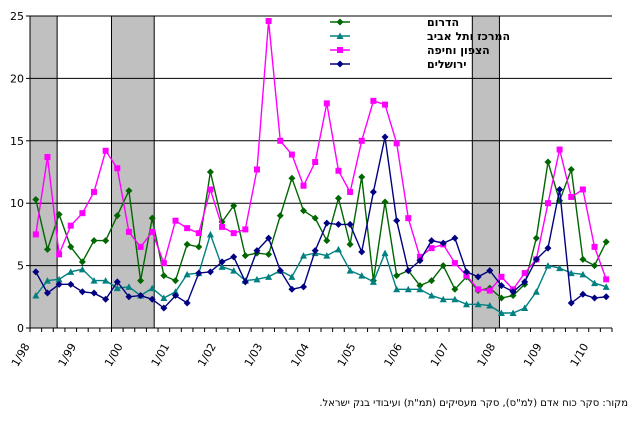  What do you see at coordinates (347, 355) in the screenshot?
I see `x-tick-label: 1/05` at bounding box center [347, 355].